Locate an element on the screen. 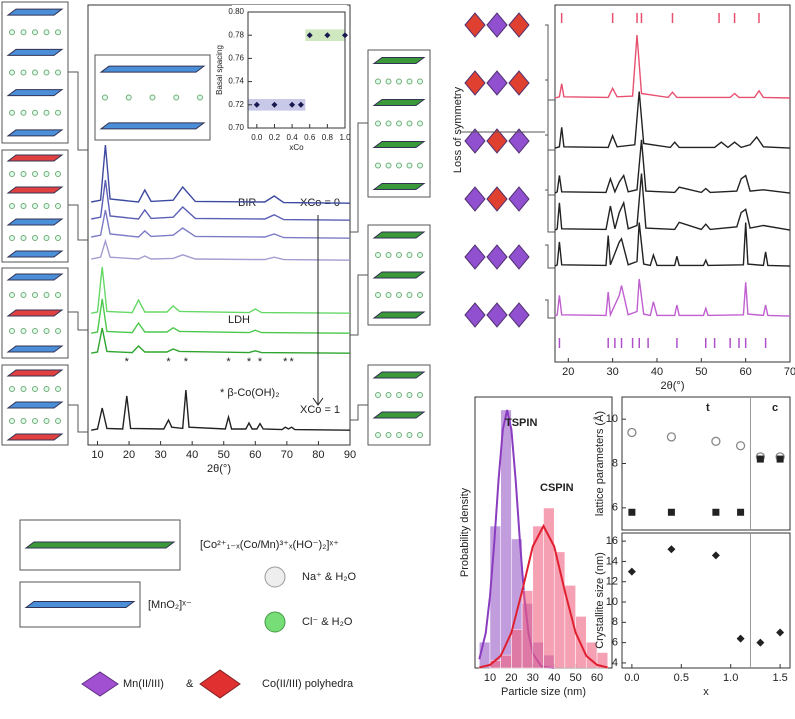 This screenshot has width=795, height=719. x-tick-label: 70 is located at coordinates (287, 455).